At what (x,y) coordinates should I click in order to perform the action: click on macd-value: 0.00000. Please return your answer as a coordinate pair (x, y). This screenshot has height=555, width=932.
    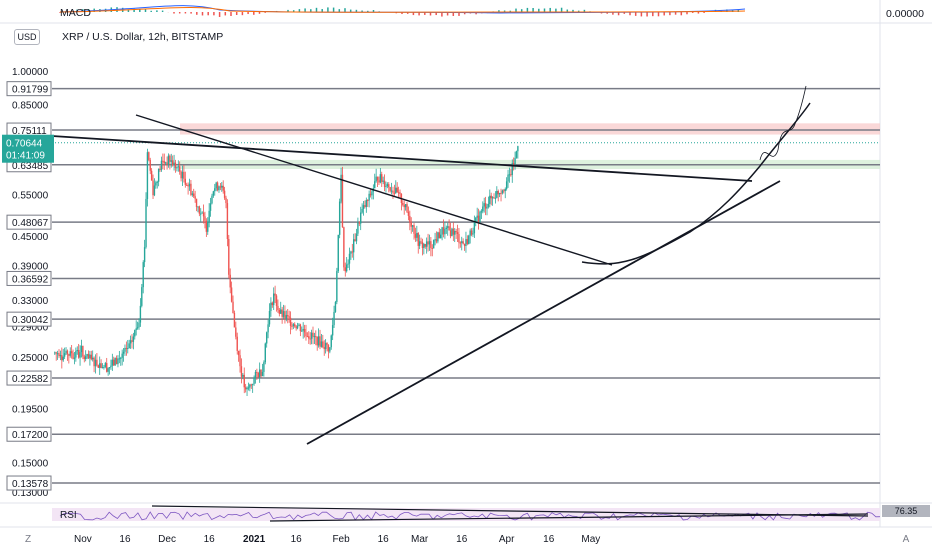
    Looking at the image, I should click on (905, 14).